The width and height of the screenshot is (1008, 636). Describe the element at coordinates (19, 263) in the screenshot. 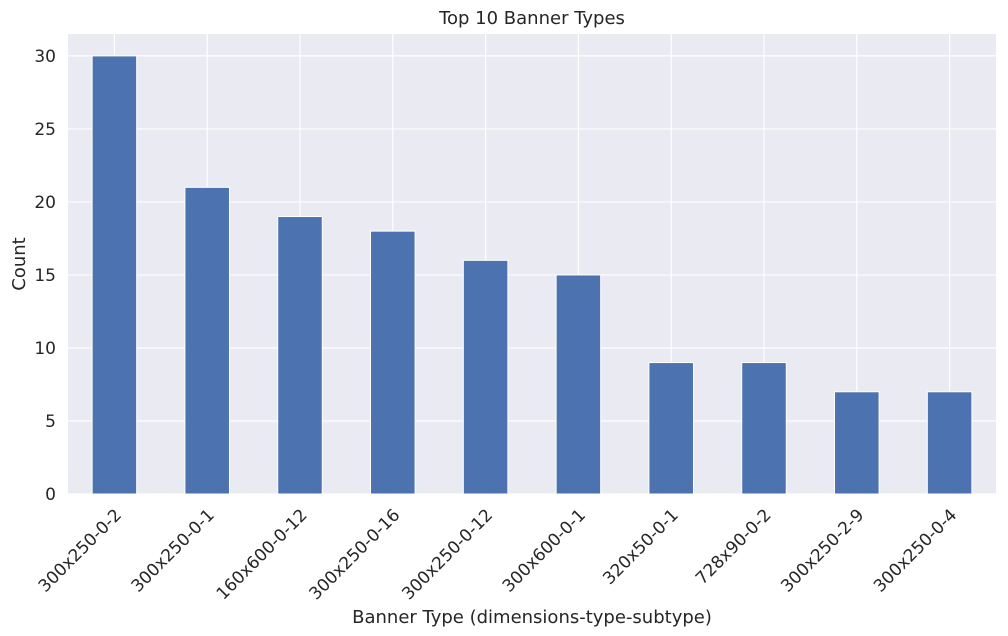

I see `y-axis-label: Count` at that location.